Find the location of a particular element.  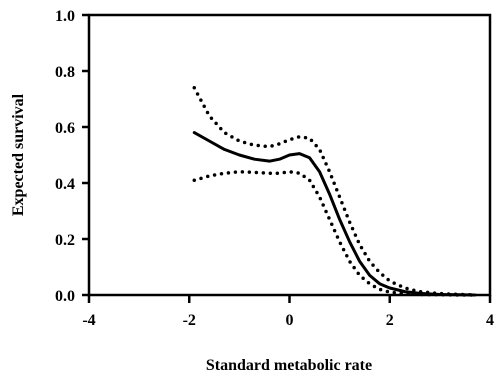

x-axis-title: Standard metabolic rate is located at coordinates (289, 365).